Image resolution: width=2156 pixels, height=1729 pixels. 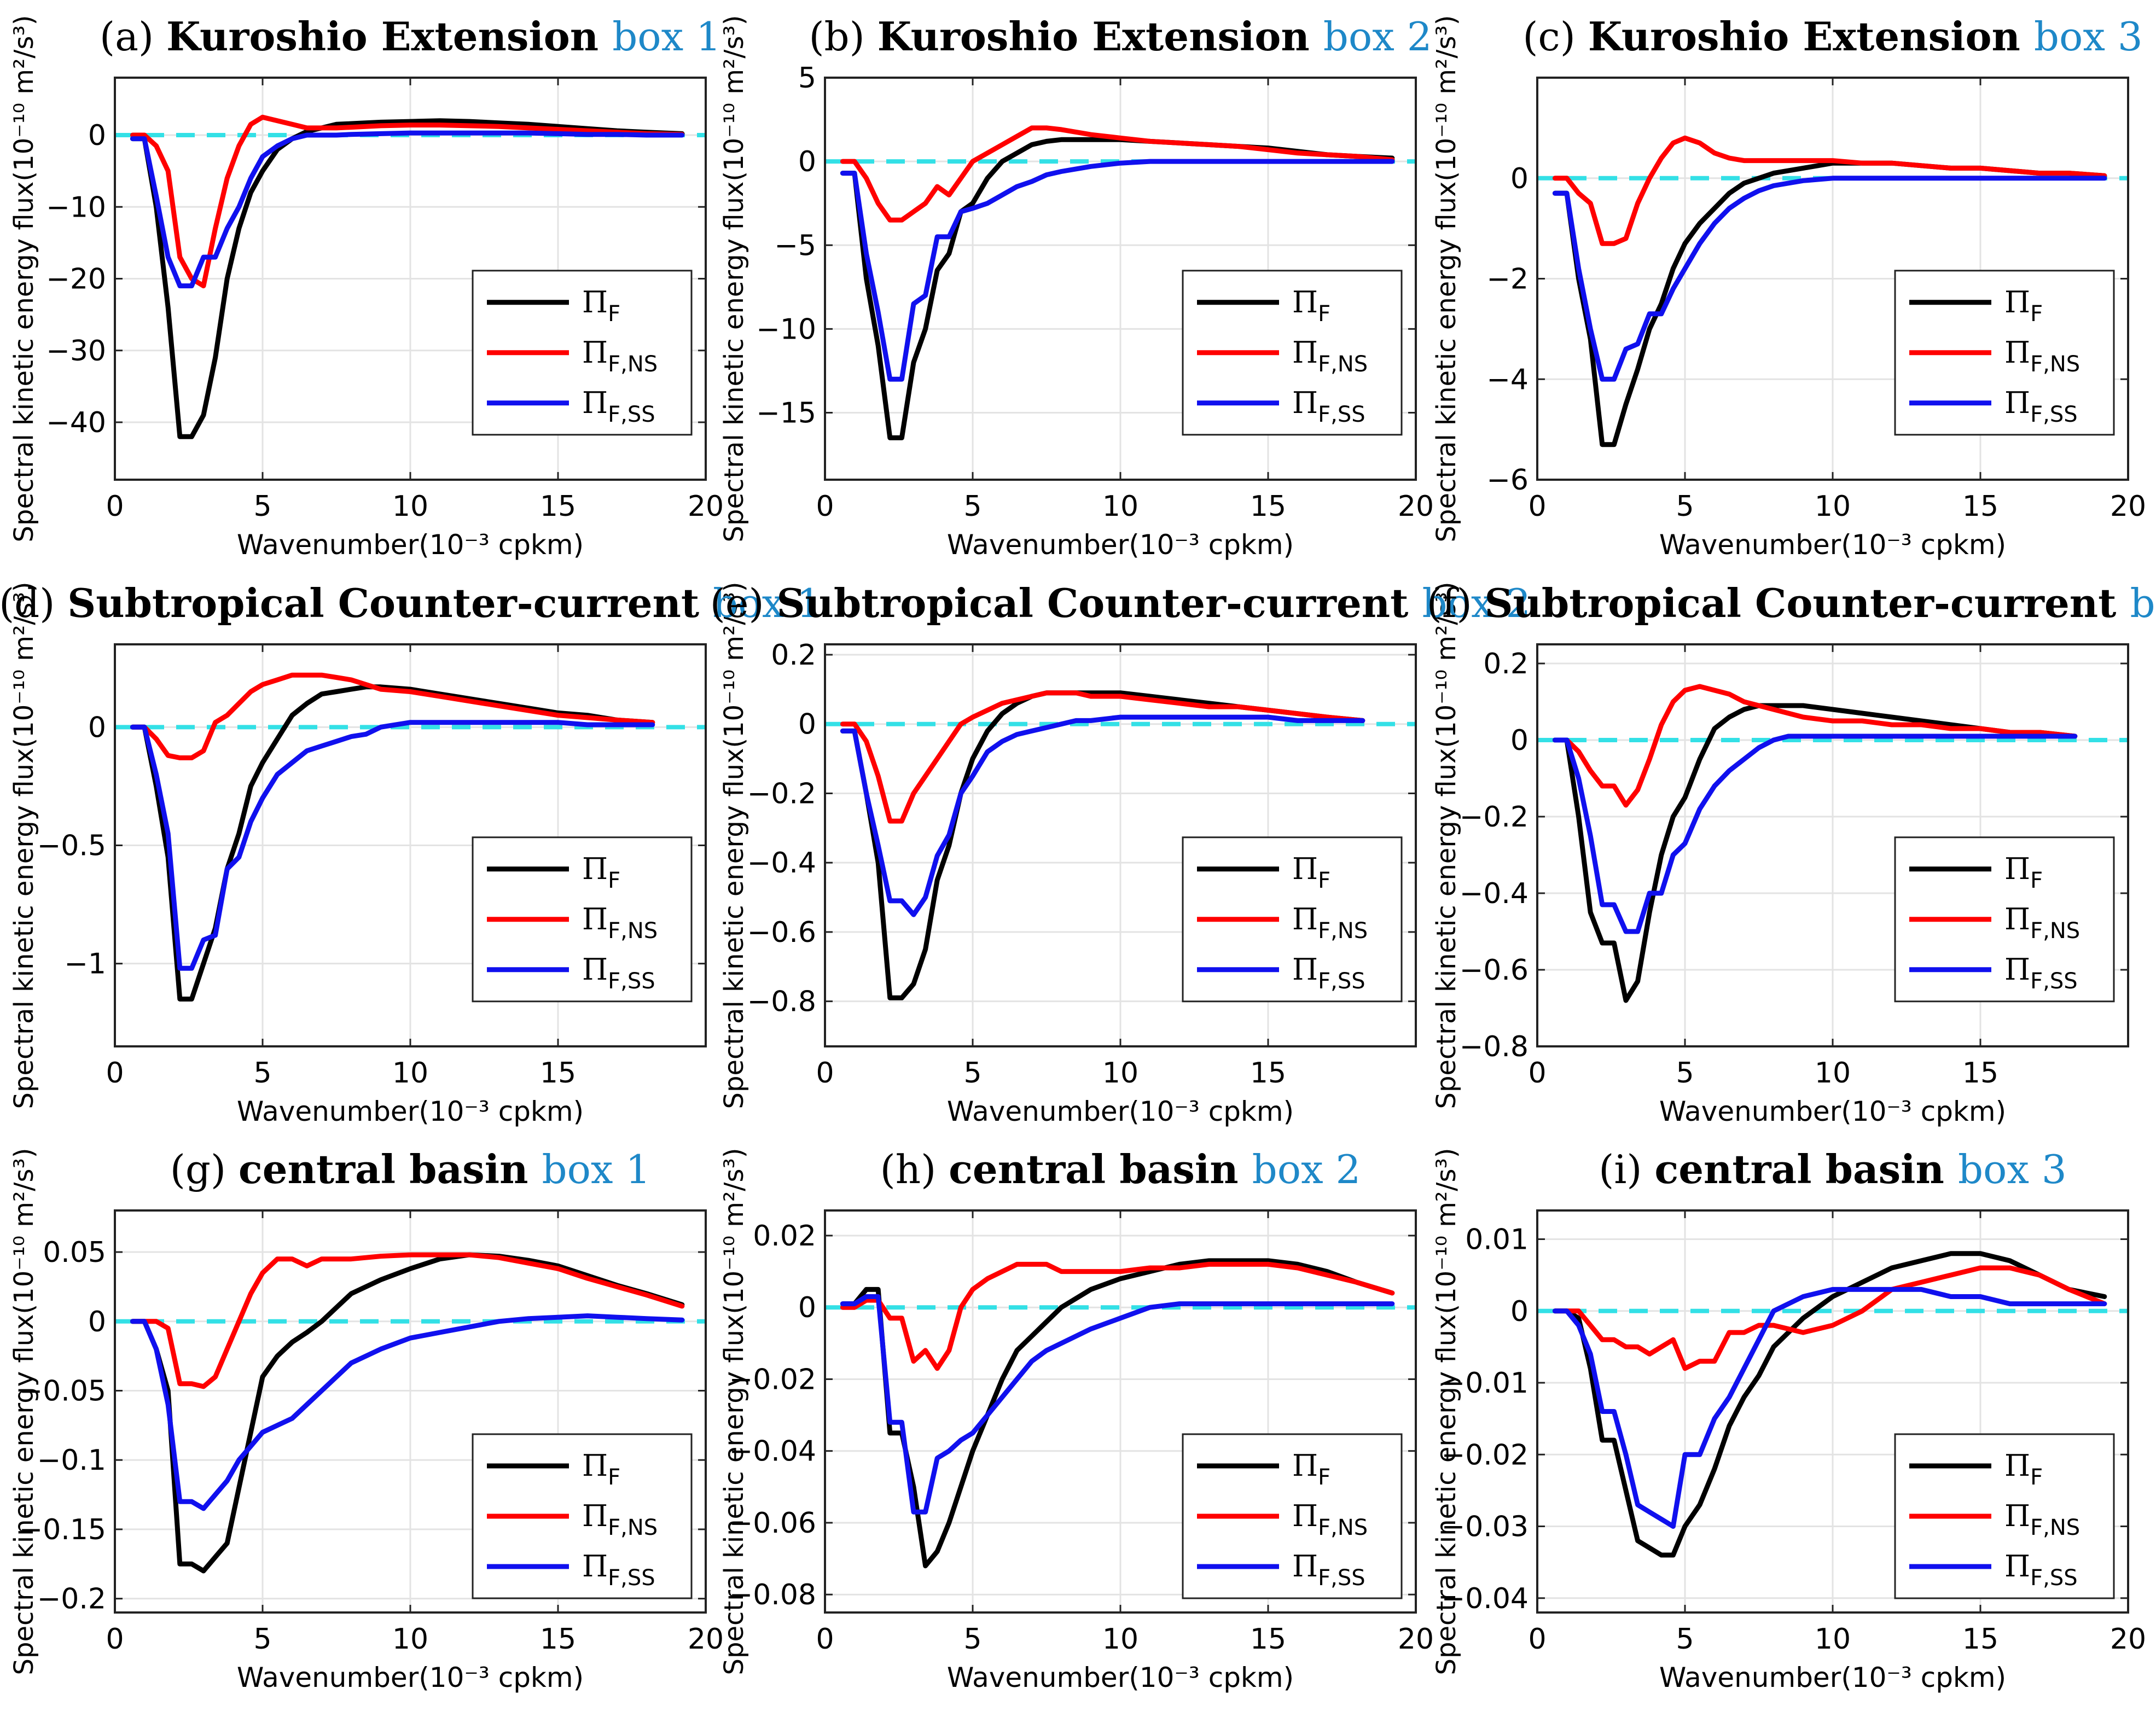 What do you see at coordinates (76, 352) in the screenshot?
I see `y-tick-label: −30` at bounding box center [76, 352].